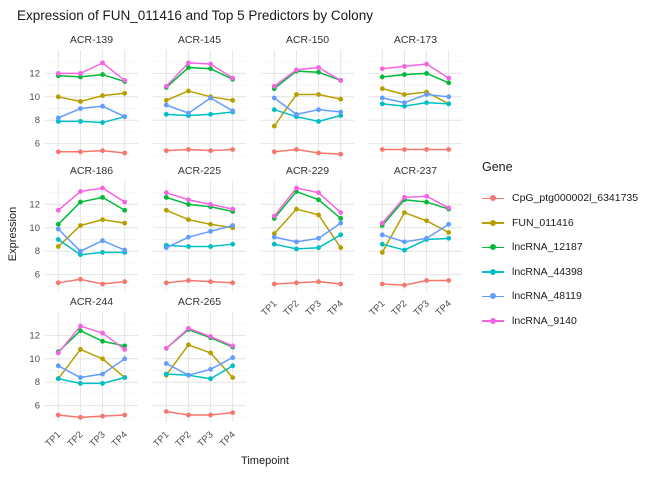  What do you see at coordinates (560, 223) in the screenshot?
I see `legend-entry: FUN_011416` at bounding box center [560, 223].